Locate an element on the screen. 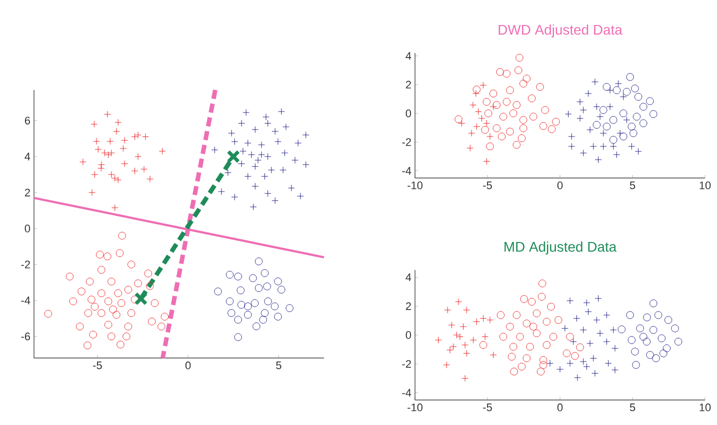 This screenshot has width=717, height=425. chart-title: DWD Adjusted Data is located at coordinates (560, 31).